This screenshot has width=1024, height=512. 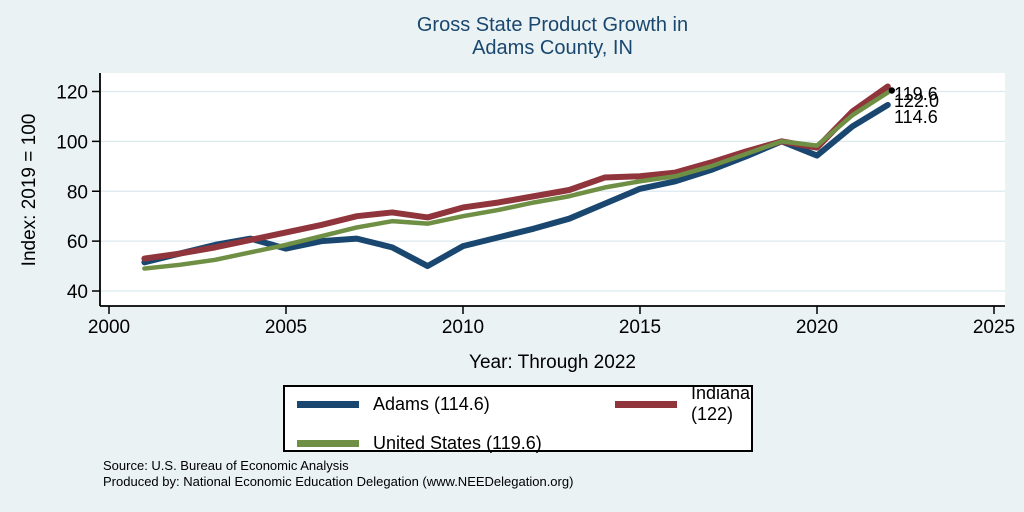 What do you see at coordinates (891, 90) in the screenshot?
I see `end-point-marker` at bounding box center [891, 90].